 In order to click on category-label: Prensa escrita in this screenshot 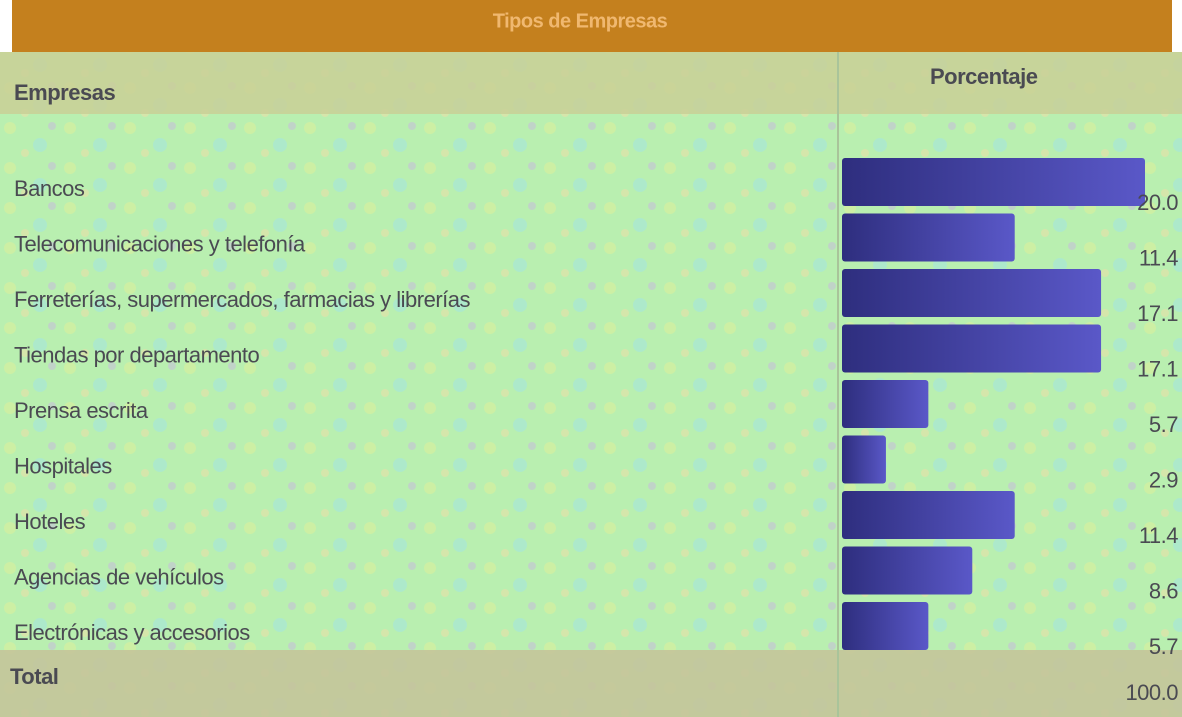, I will do `click(81, 410)`.